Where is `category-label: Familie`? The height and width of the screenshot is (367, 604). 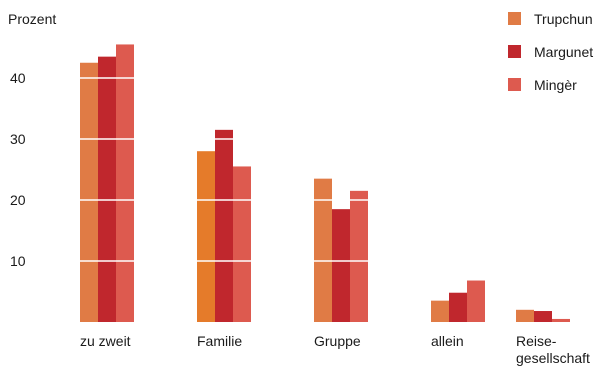 category-label: Familie is located at coordinates (219, 341).